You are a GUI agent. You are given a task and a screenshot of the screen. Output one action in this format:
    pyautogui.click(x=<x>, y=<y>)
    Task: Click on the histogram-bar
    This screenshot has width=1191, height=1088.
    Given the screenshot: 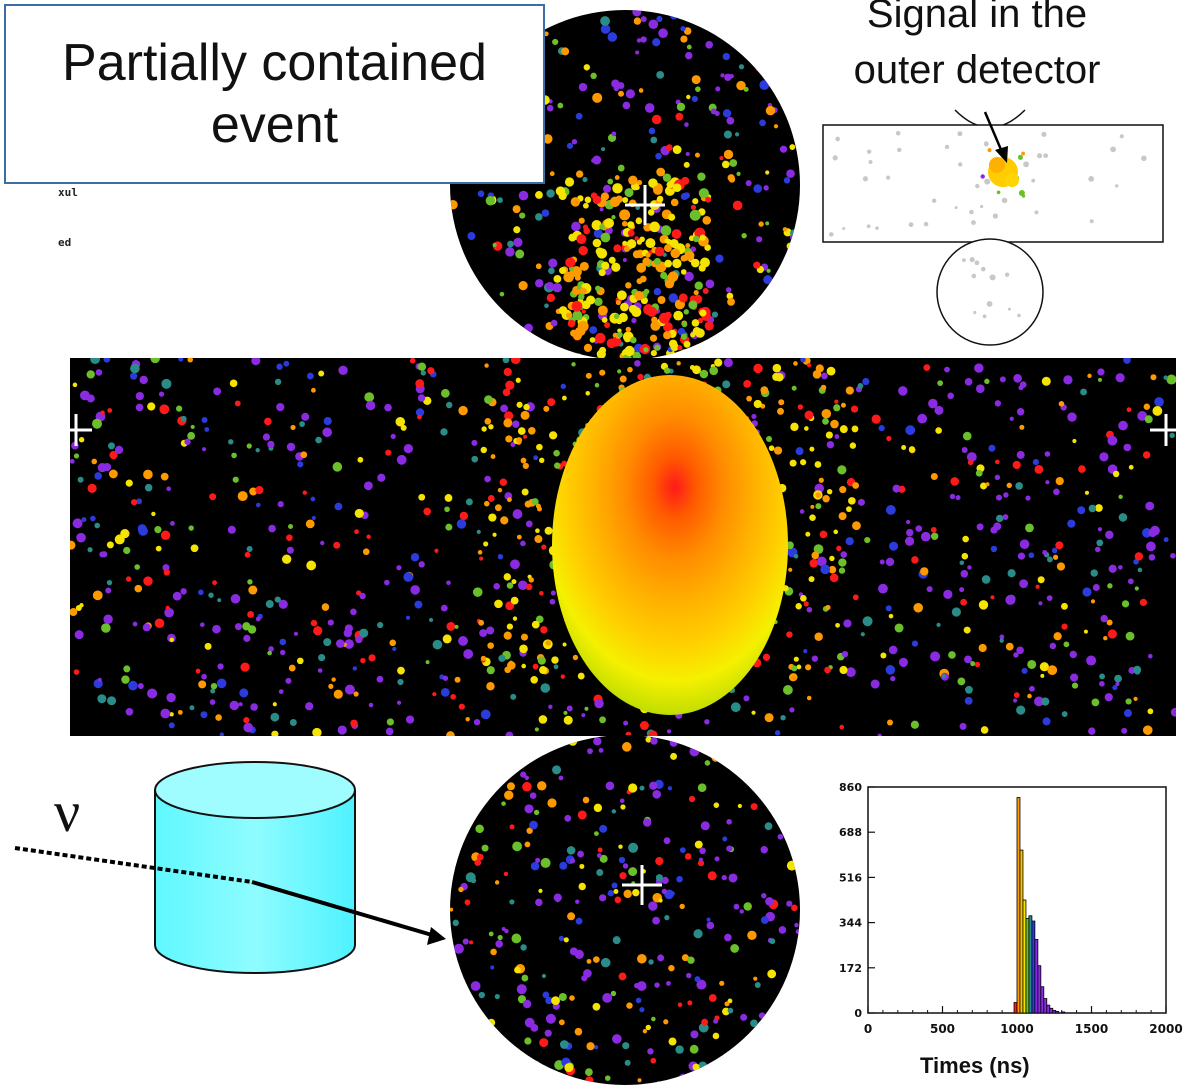 What is the action you would take?
    pyautogui.click(x=1030, y=964)
    